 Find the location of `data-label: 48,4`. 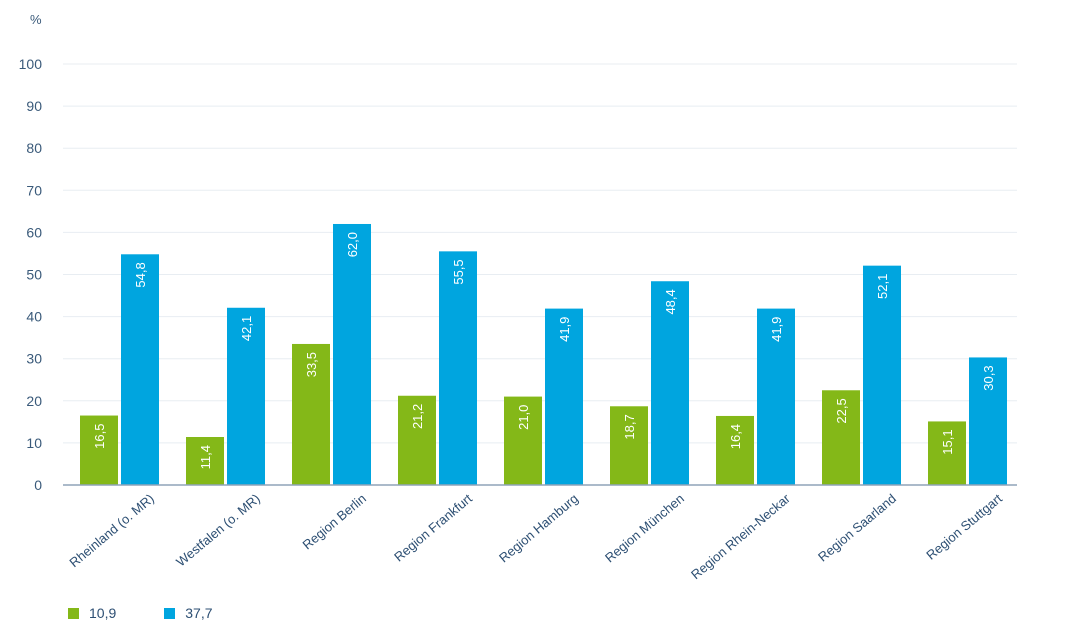

data-label: 48,4 is located at coordinates (670, 301).